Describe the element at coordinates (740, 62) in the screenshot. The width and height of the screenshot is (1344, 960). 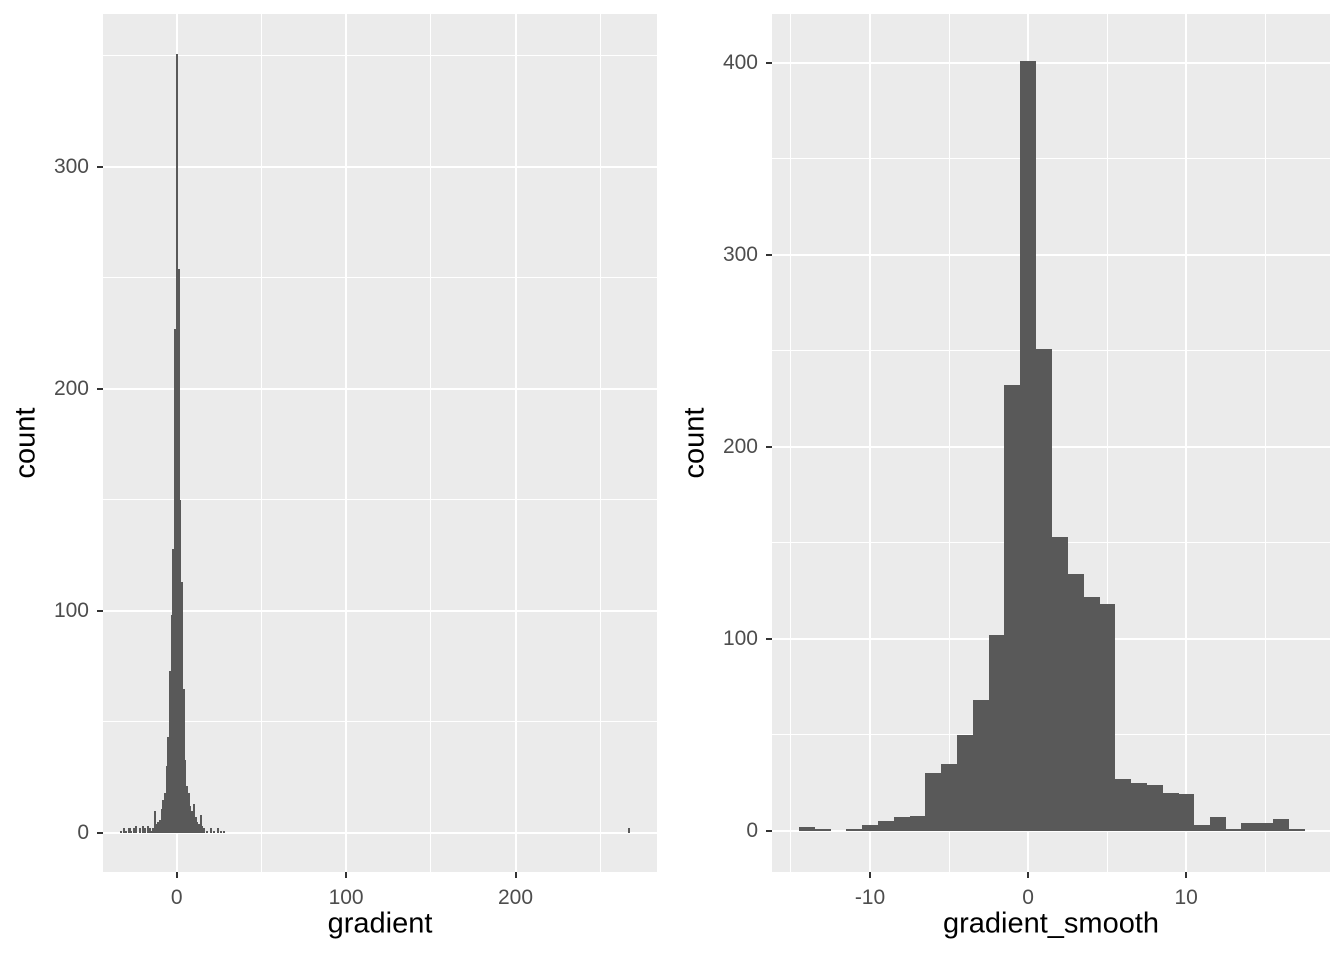
I see `y-tick-label: 400` at that location.